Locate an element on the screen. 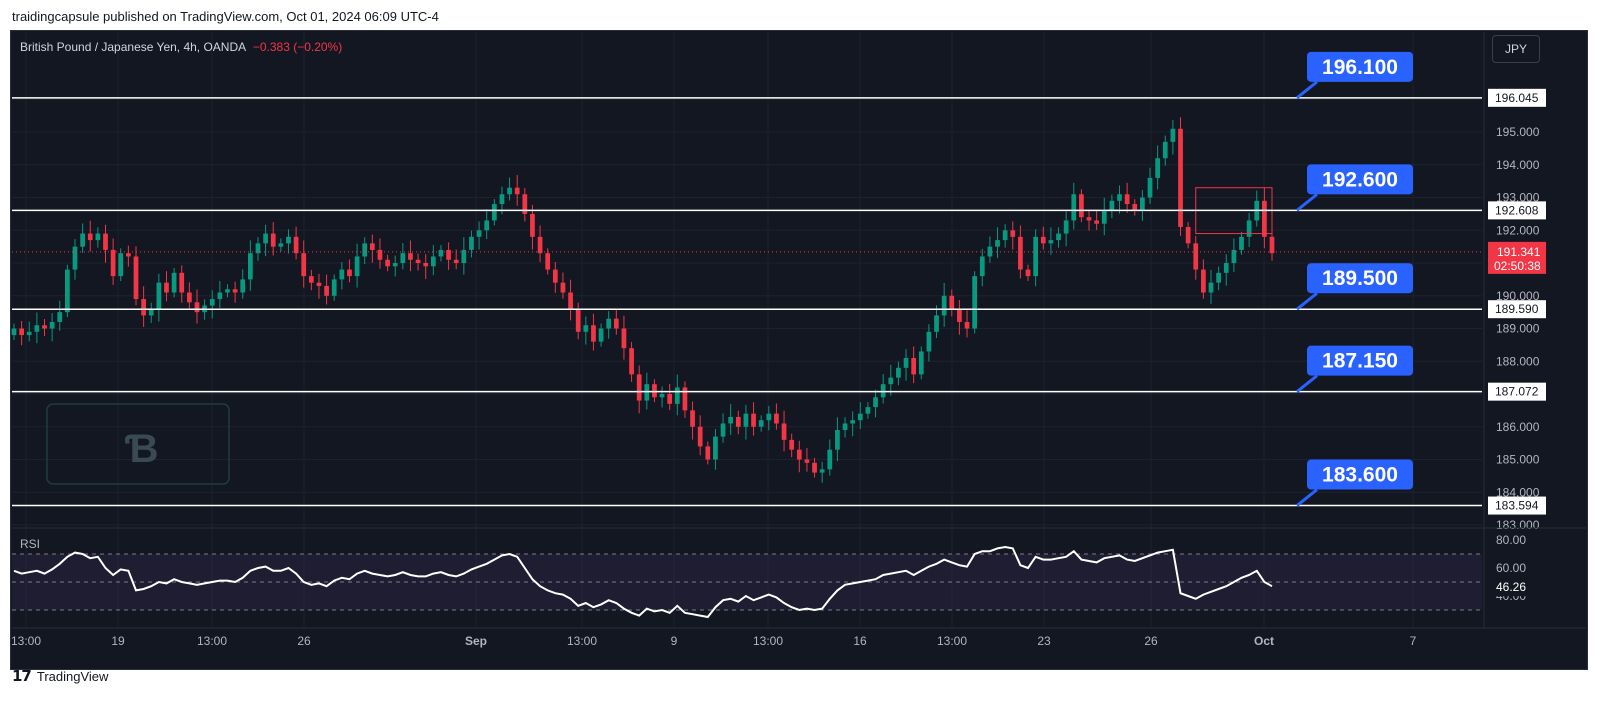 The width and height of the screenshot is (1600, 707). callout-label: 196.100 is located at coordinates (1360, 67).